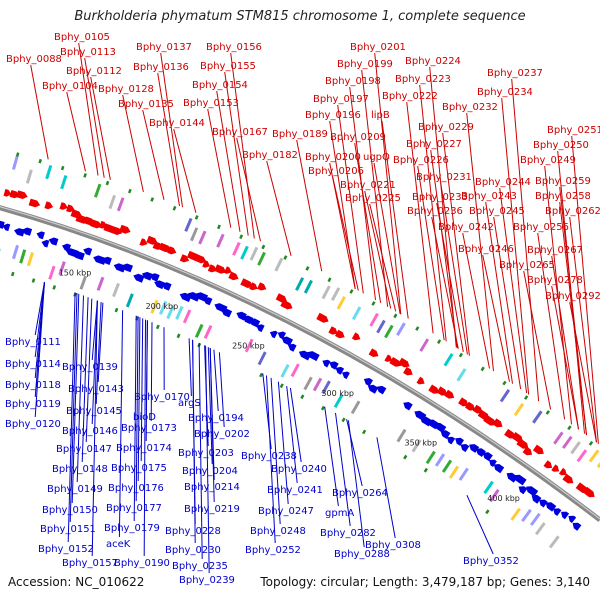  Describe the element at coordinates (210, 471) in the screenshot. I see `bottom-gene-label: Bphy_0204` at that location.